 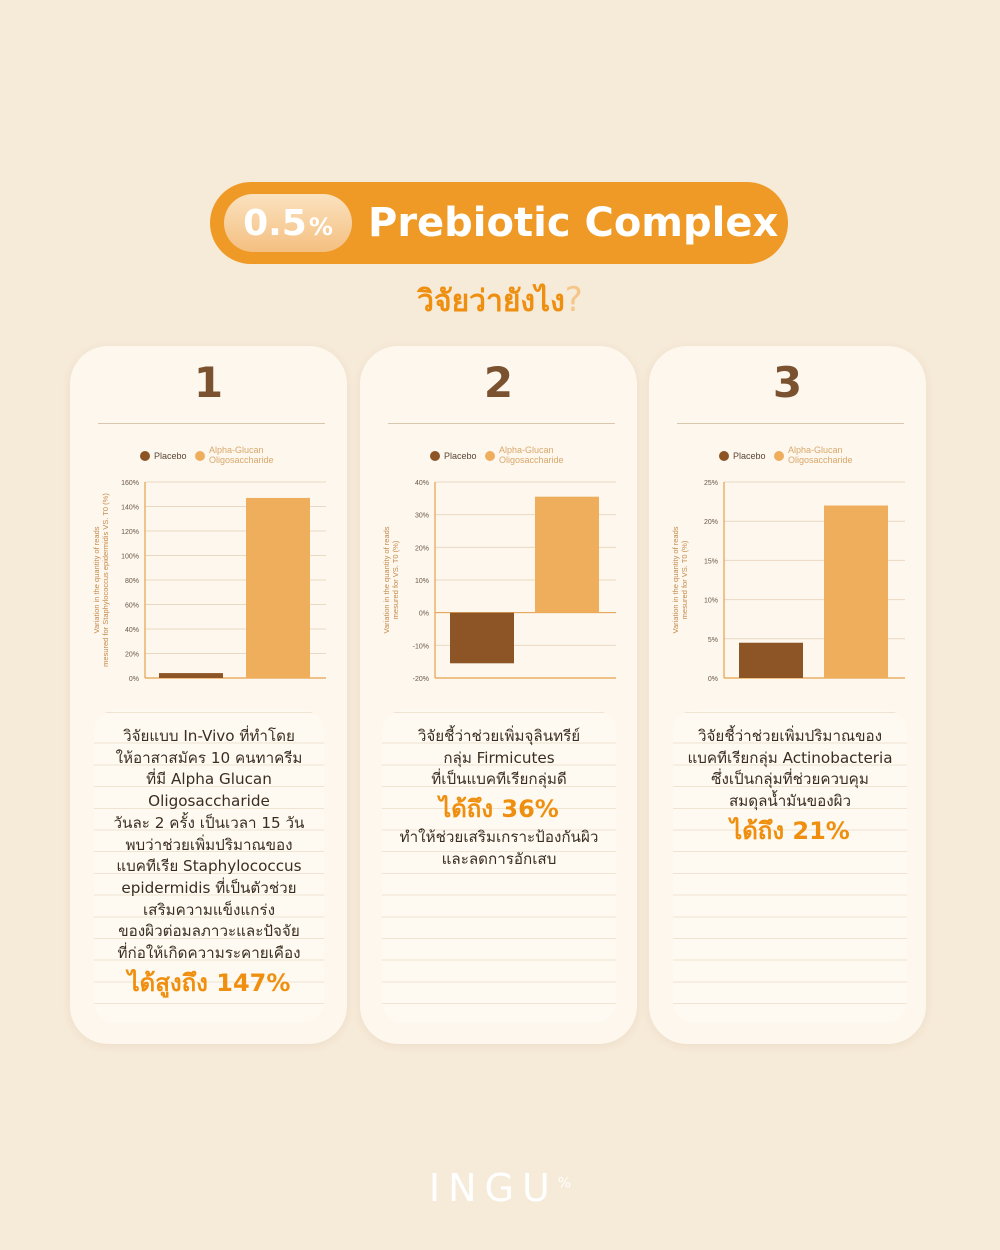 What do you see at coordinates (209, 887) in the screenshot?
I see `description-line: epidermidis ที่เป็นตัวช่วย` at bounding box center [209, 887].